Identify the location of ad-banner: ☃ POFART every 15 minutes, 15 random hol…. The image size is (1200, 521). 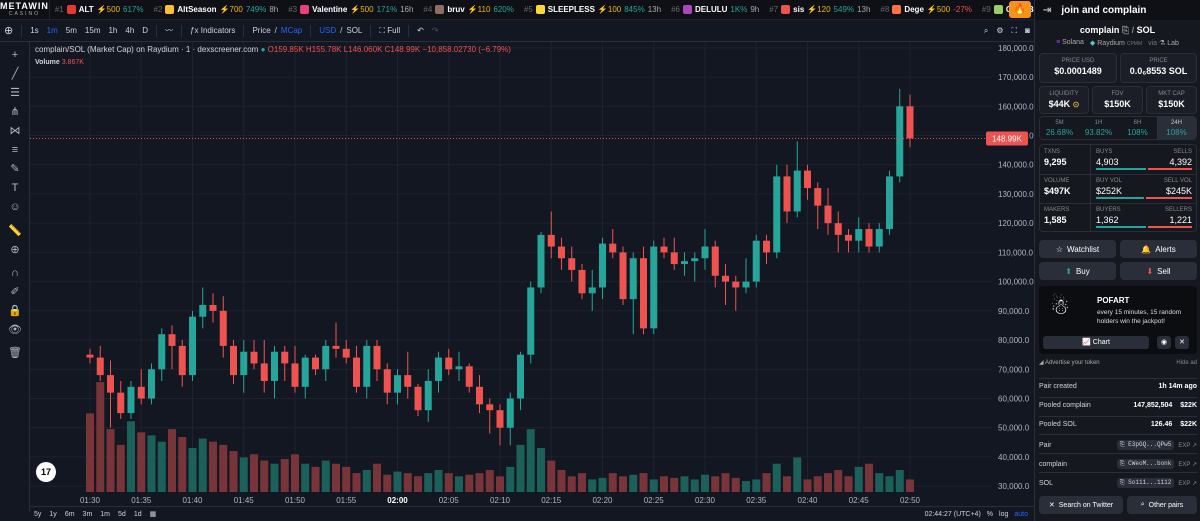
(1118, 320).